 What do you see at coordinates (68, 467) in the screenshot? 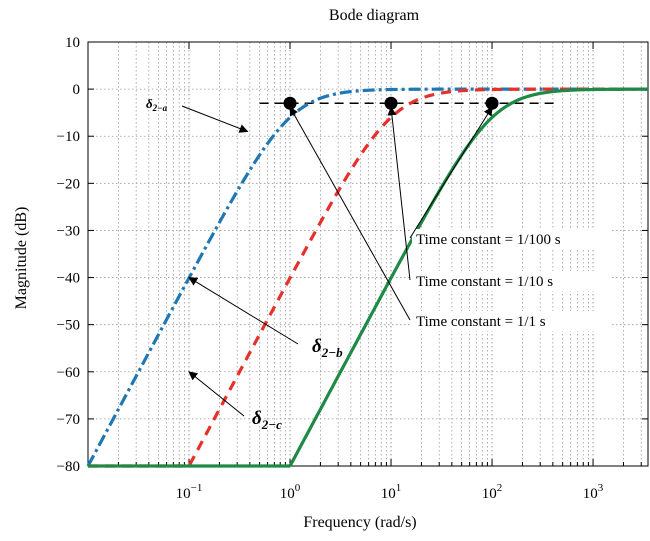
I see `y-tick-label: −80` at bounding box center [68, 467].